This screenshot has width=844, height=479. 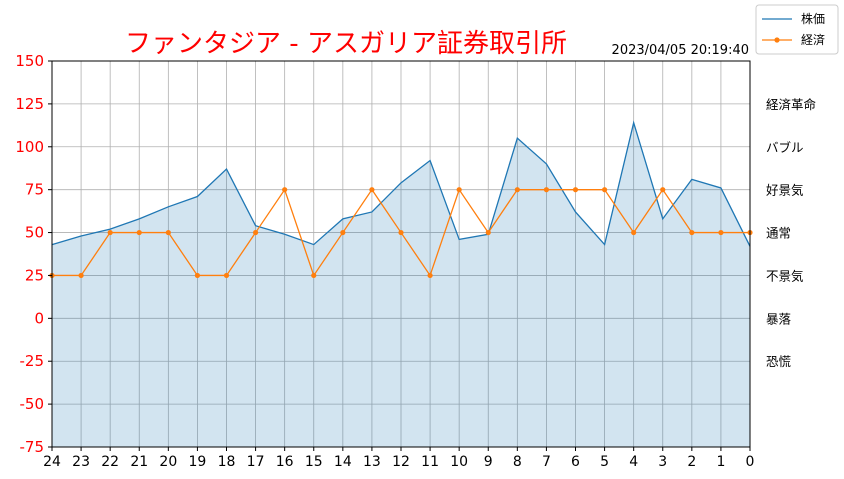 I want to click on y-axis-ticks: 150 125 100 75 50 25 0 -25 -50 -75, so click(x=33, y=254).